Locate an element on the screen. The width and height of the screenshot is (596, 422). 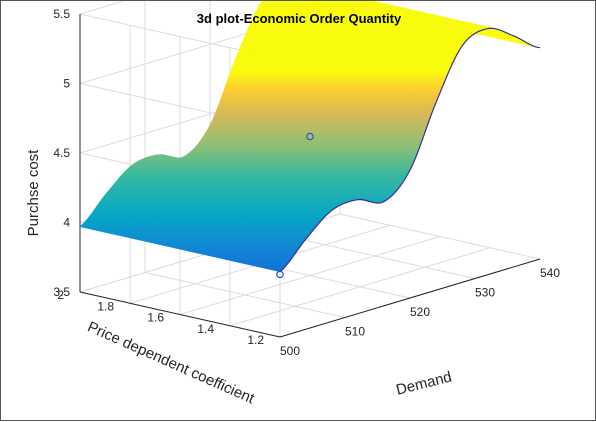
x-tick-label: 510 is located at coordinates (355, 332).